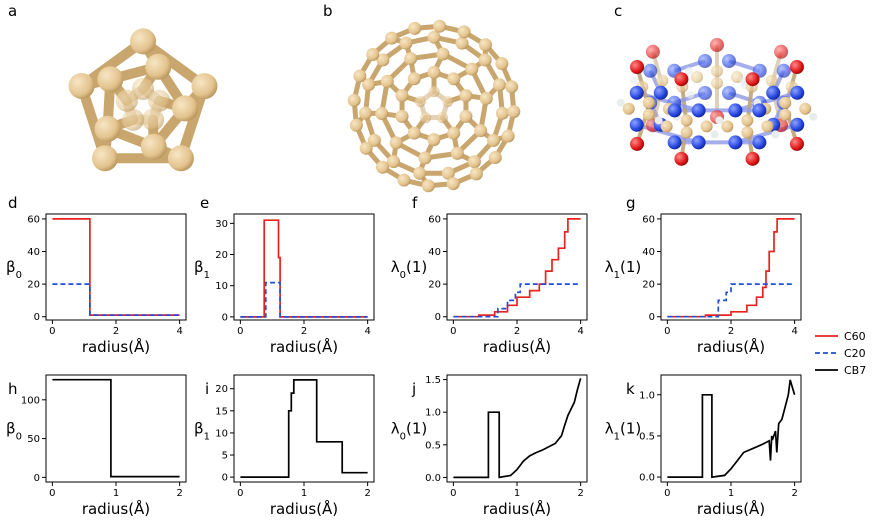  What do you see at coordinates (489, 446) in the screenshot?
I see `chart-j: 0 1 2 0.0 0.5 1.0 1.5 radius(Å) λ0(1)` at bounding box center [489, 446].